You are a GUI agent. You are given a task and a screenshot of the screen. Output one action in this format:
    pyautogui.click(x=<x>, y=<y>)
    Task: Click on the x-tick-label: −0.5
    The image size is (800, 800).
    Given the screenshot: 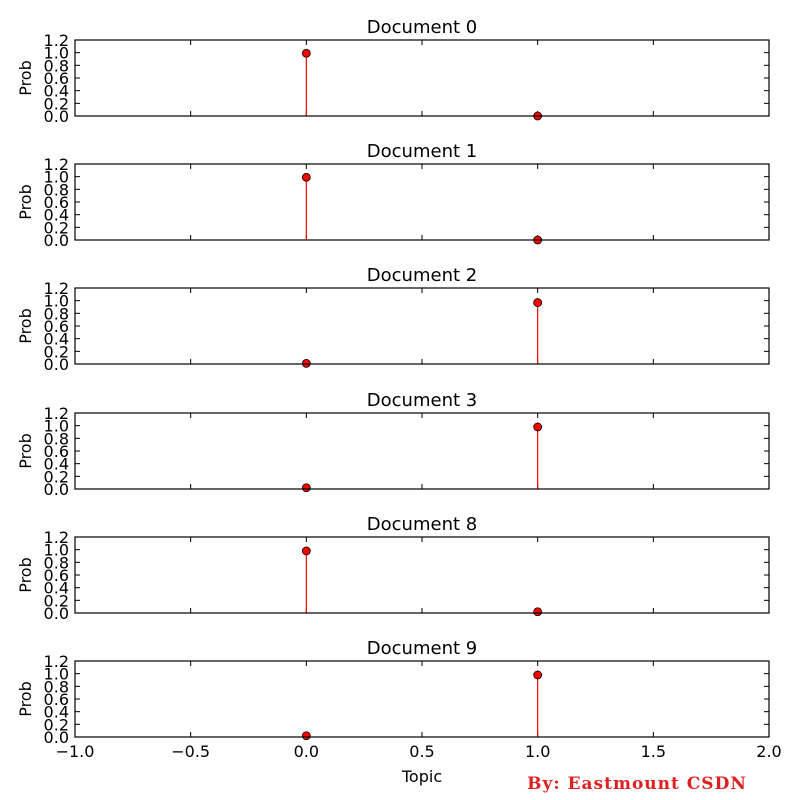 What is the action you would take?
    pyautogui.click(x=190, y=751)
    